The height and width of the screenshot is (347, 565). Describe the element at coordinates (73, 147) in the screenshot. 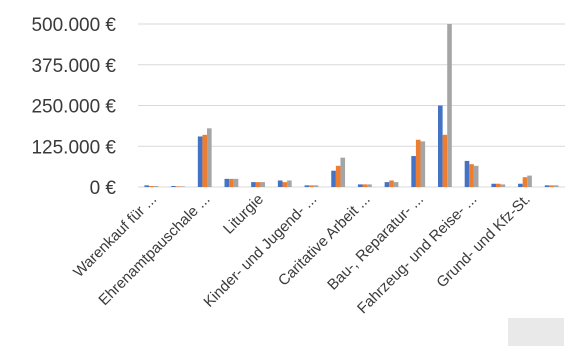

I see `y-tick-label: 125.000 €` at that location.